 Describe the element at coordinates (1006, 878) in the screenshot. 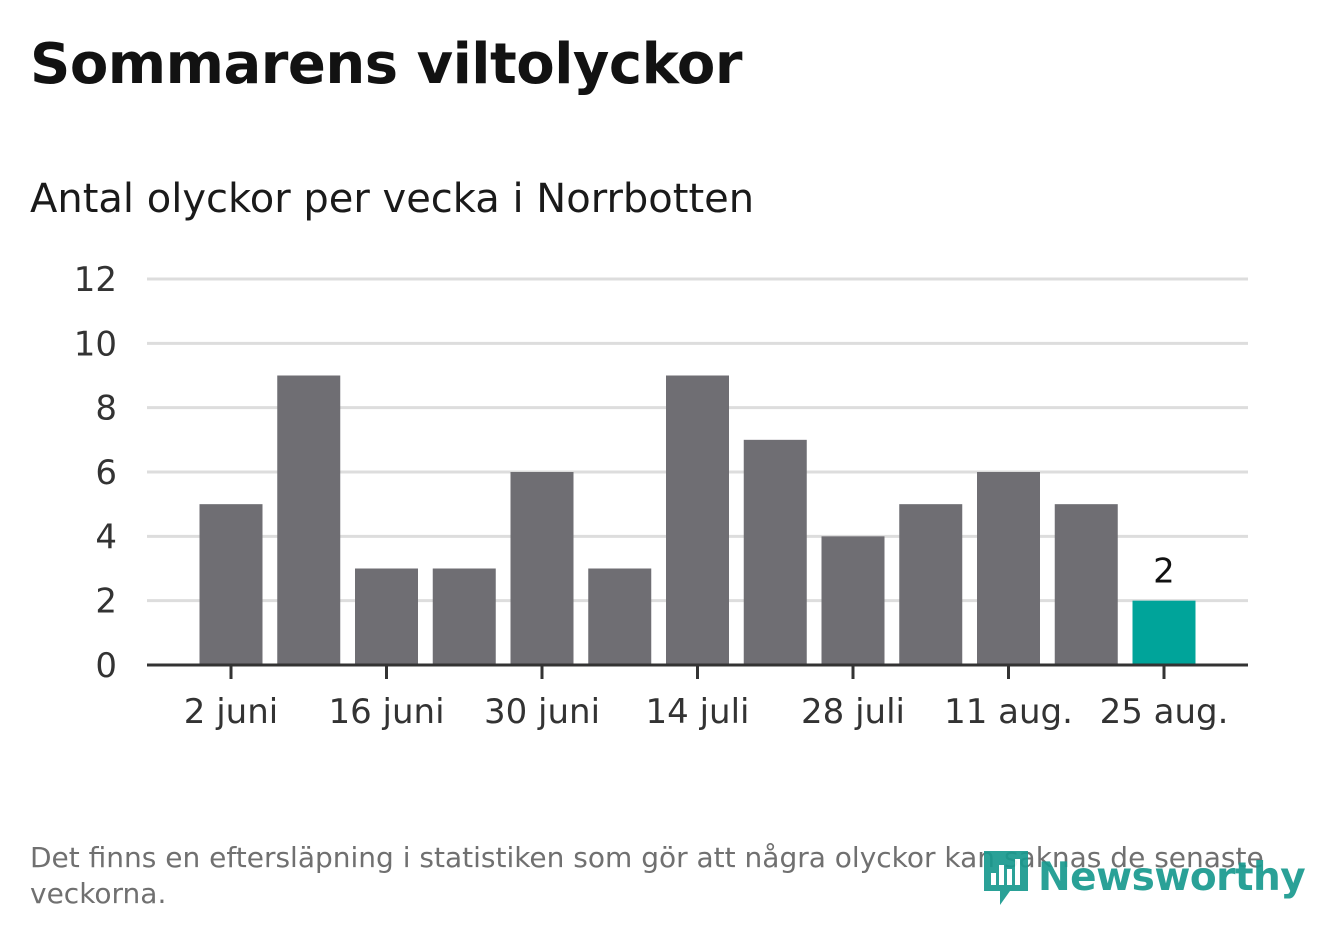

I see `newsworthy-logo-icon` at that location.